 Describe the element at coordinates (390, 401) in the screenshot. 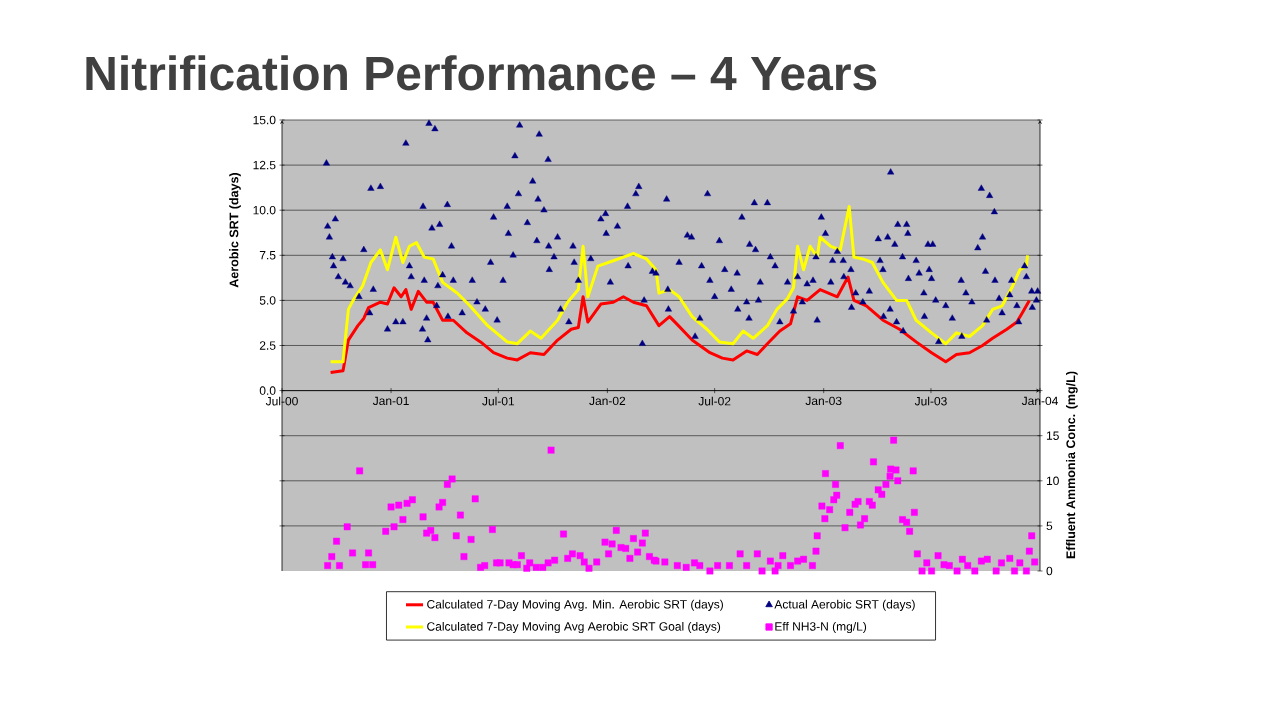

I see `x-tick-label: Jan-01` at that location.